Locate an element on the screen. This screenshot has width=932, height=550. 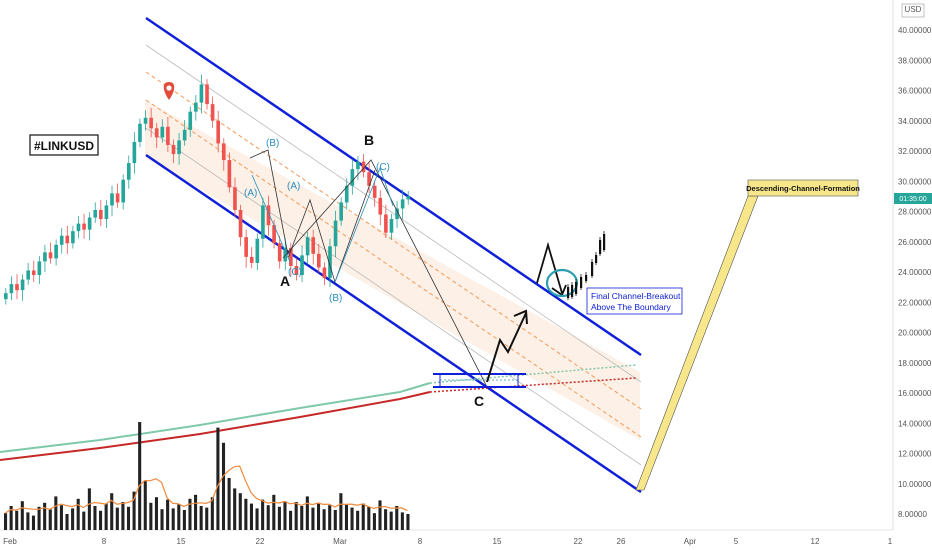
x-tick-label: Mar is located at coordinates (340, 541).